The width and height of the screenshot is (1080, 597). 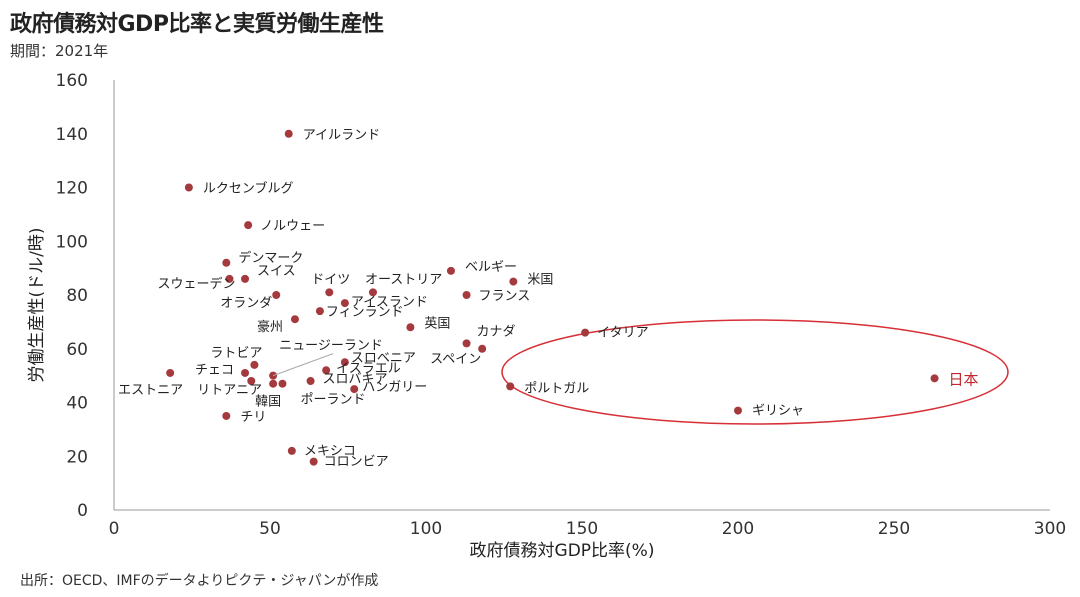 I want to click on data-label: アイルランド, so click(x=341, y=135).